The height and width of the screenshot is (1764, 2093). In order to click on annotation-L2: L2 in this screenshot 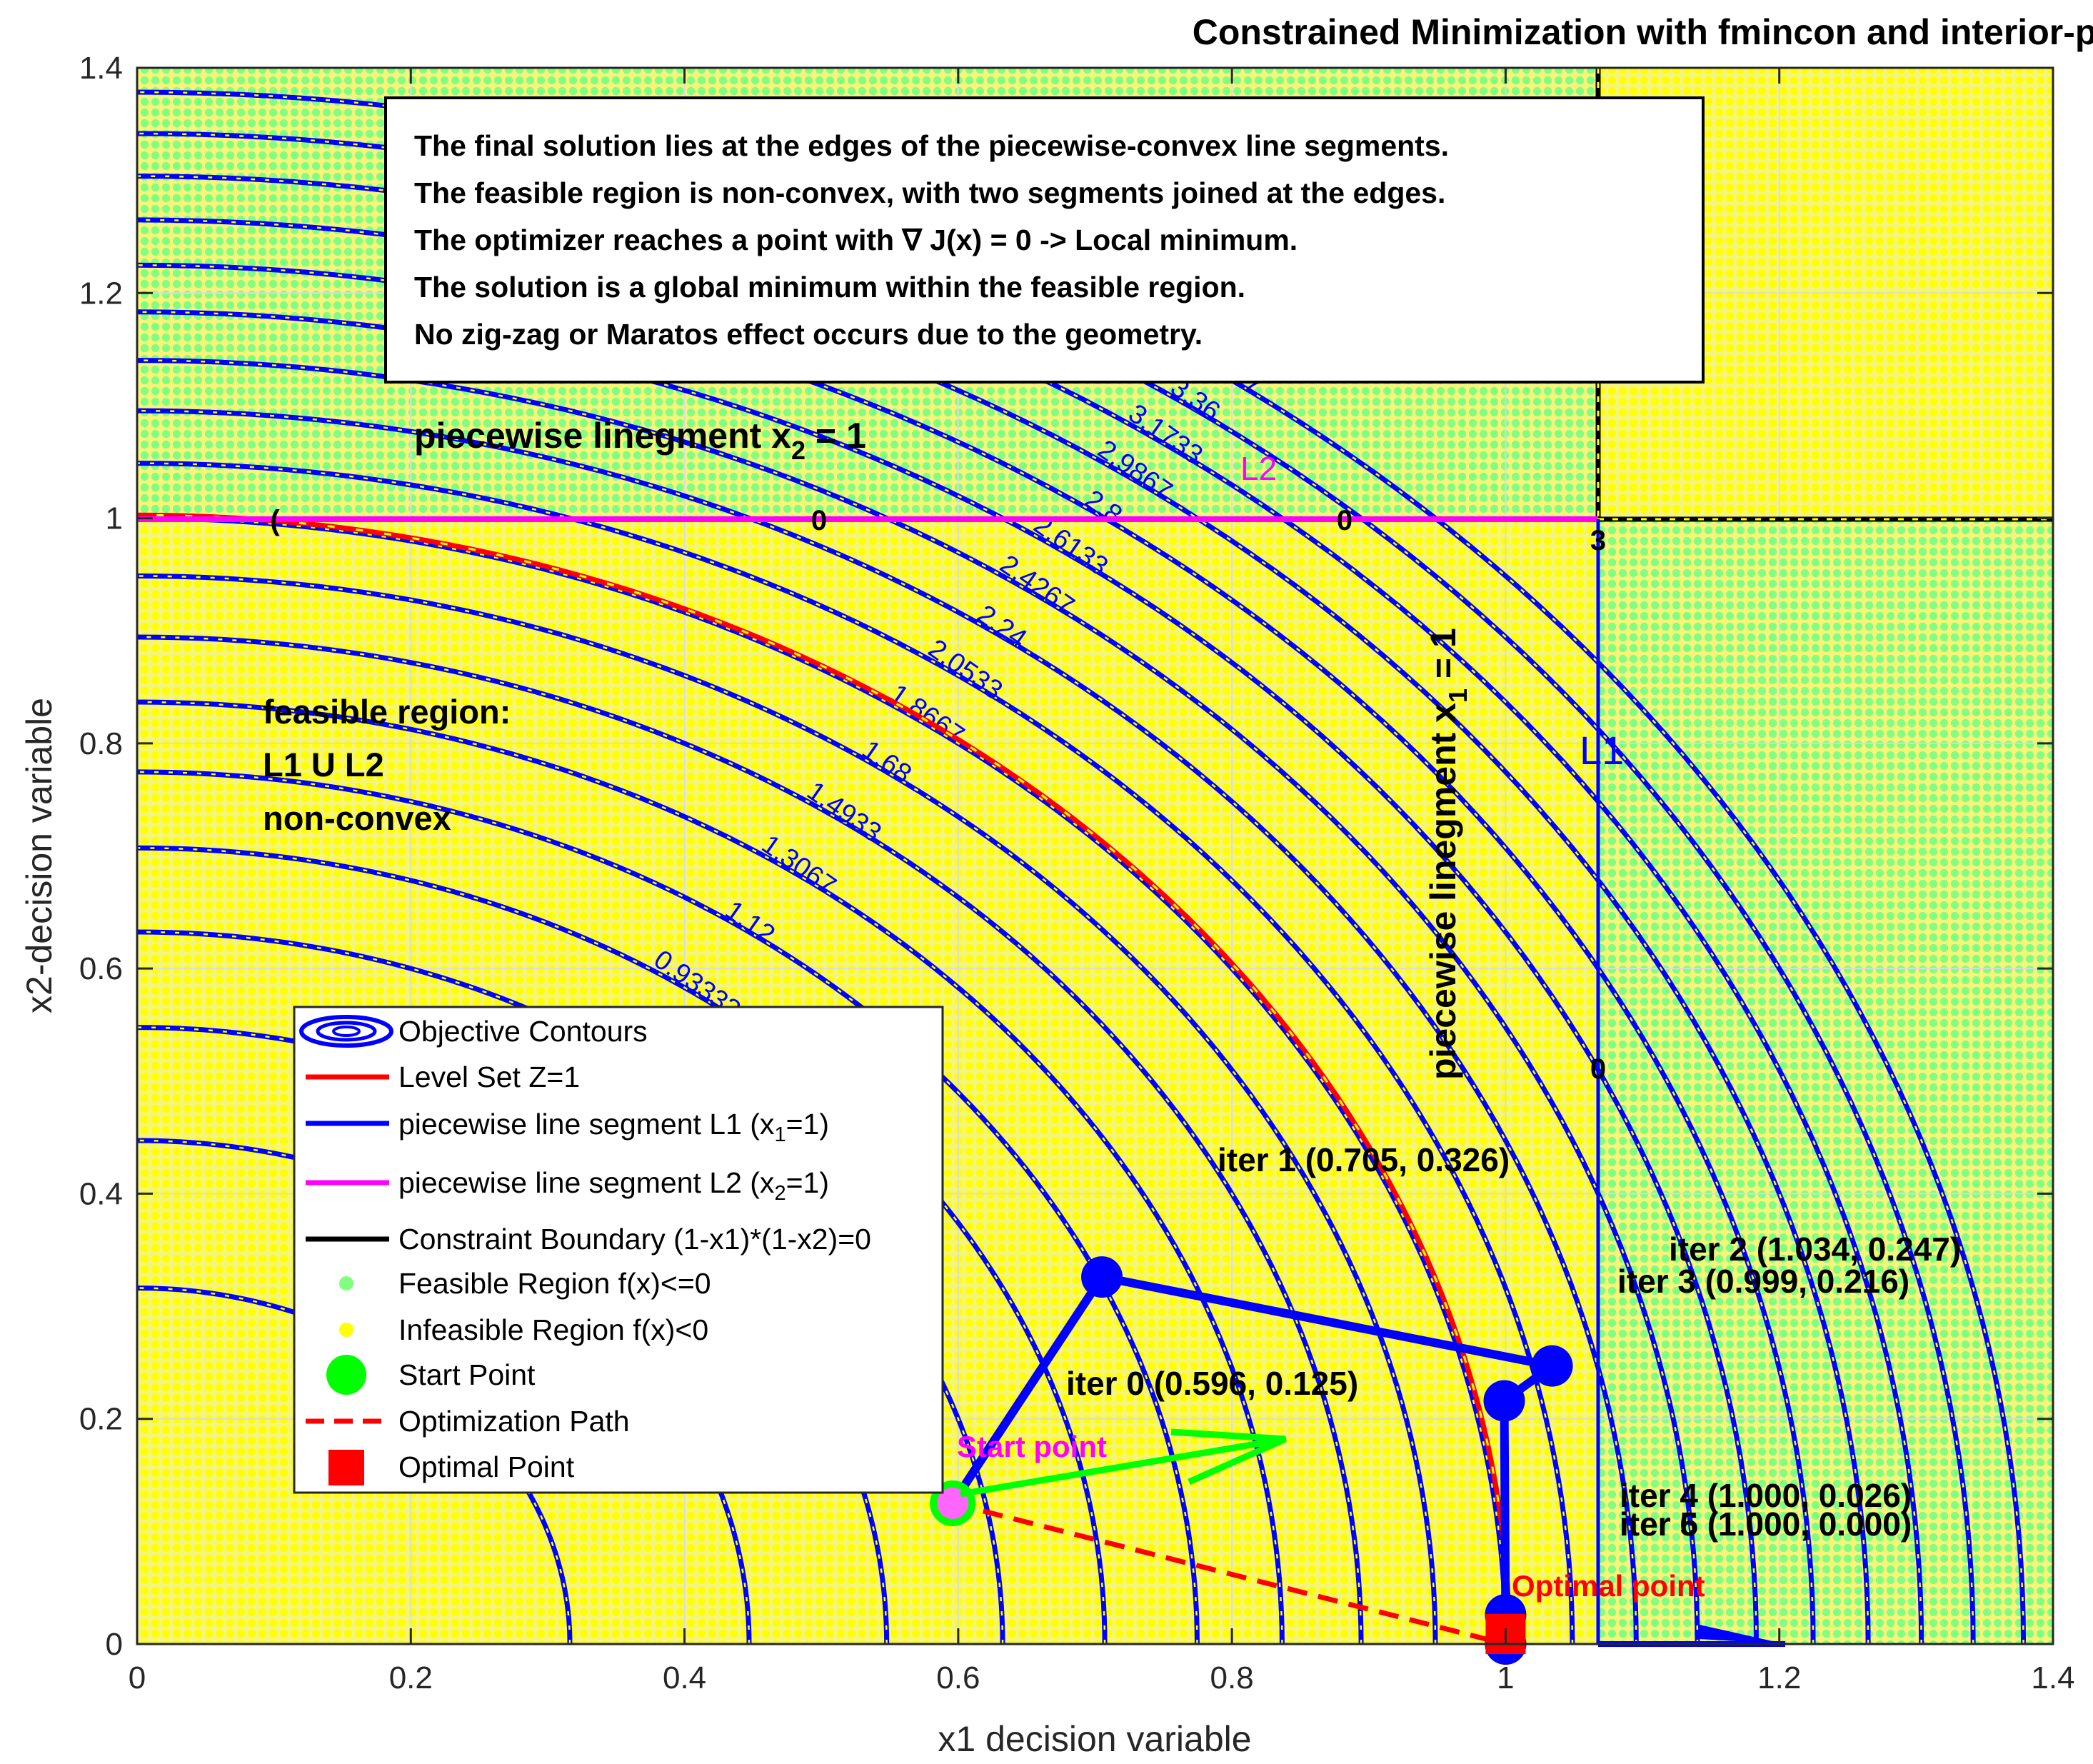, I will do `click(1258, 469)`.